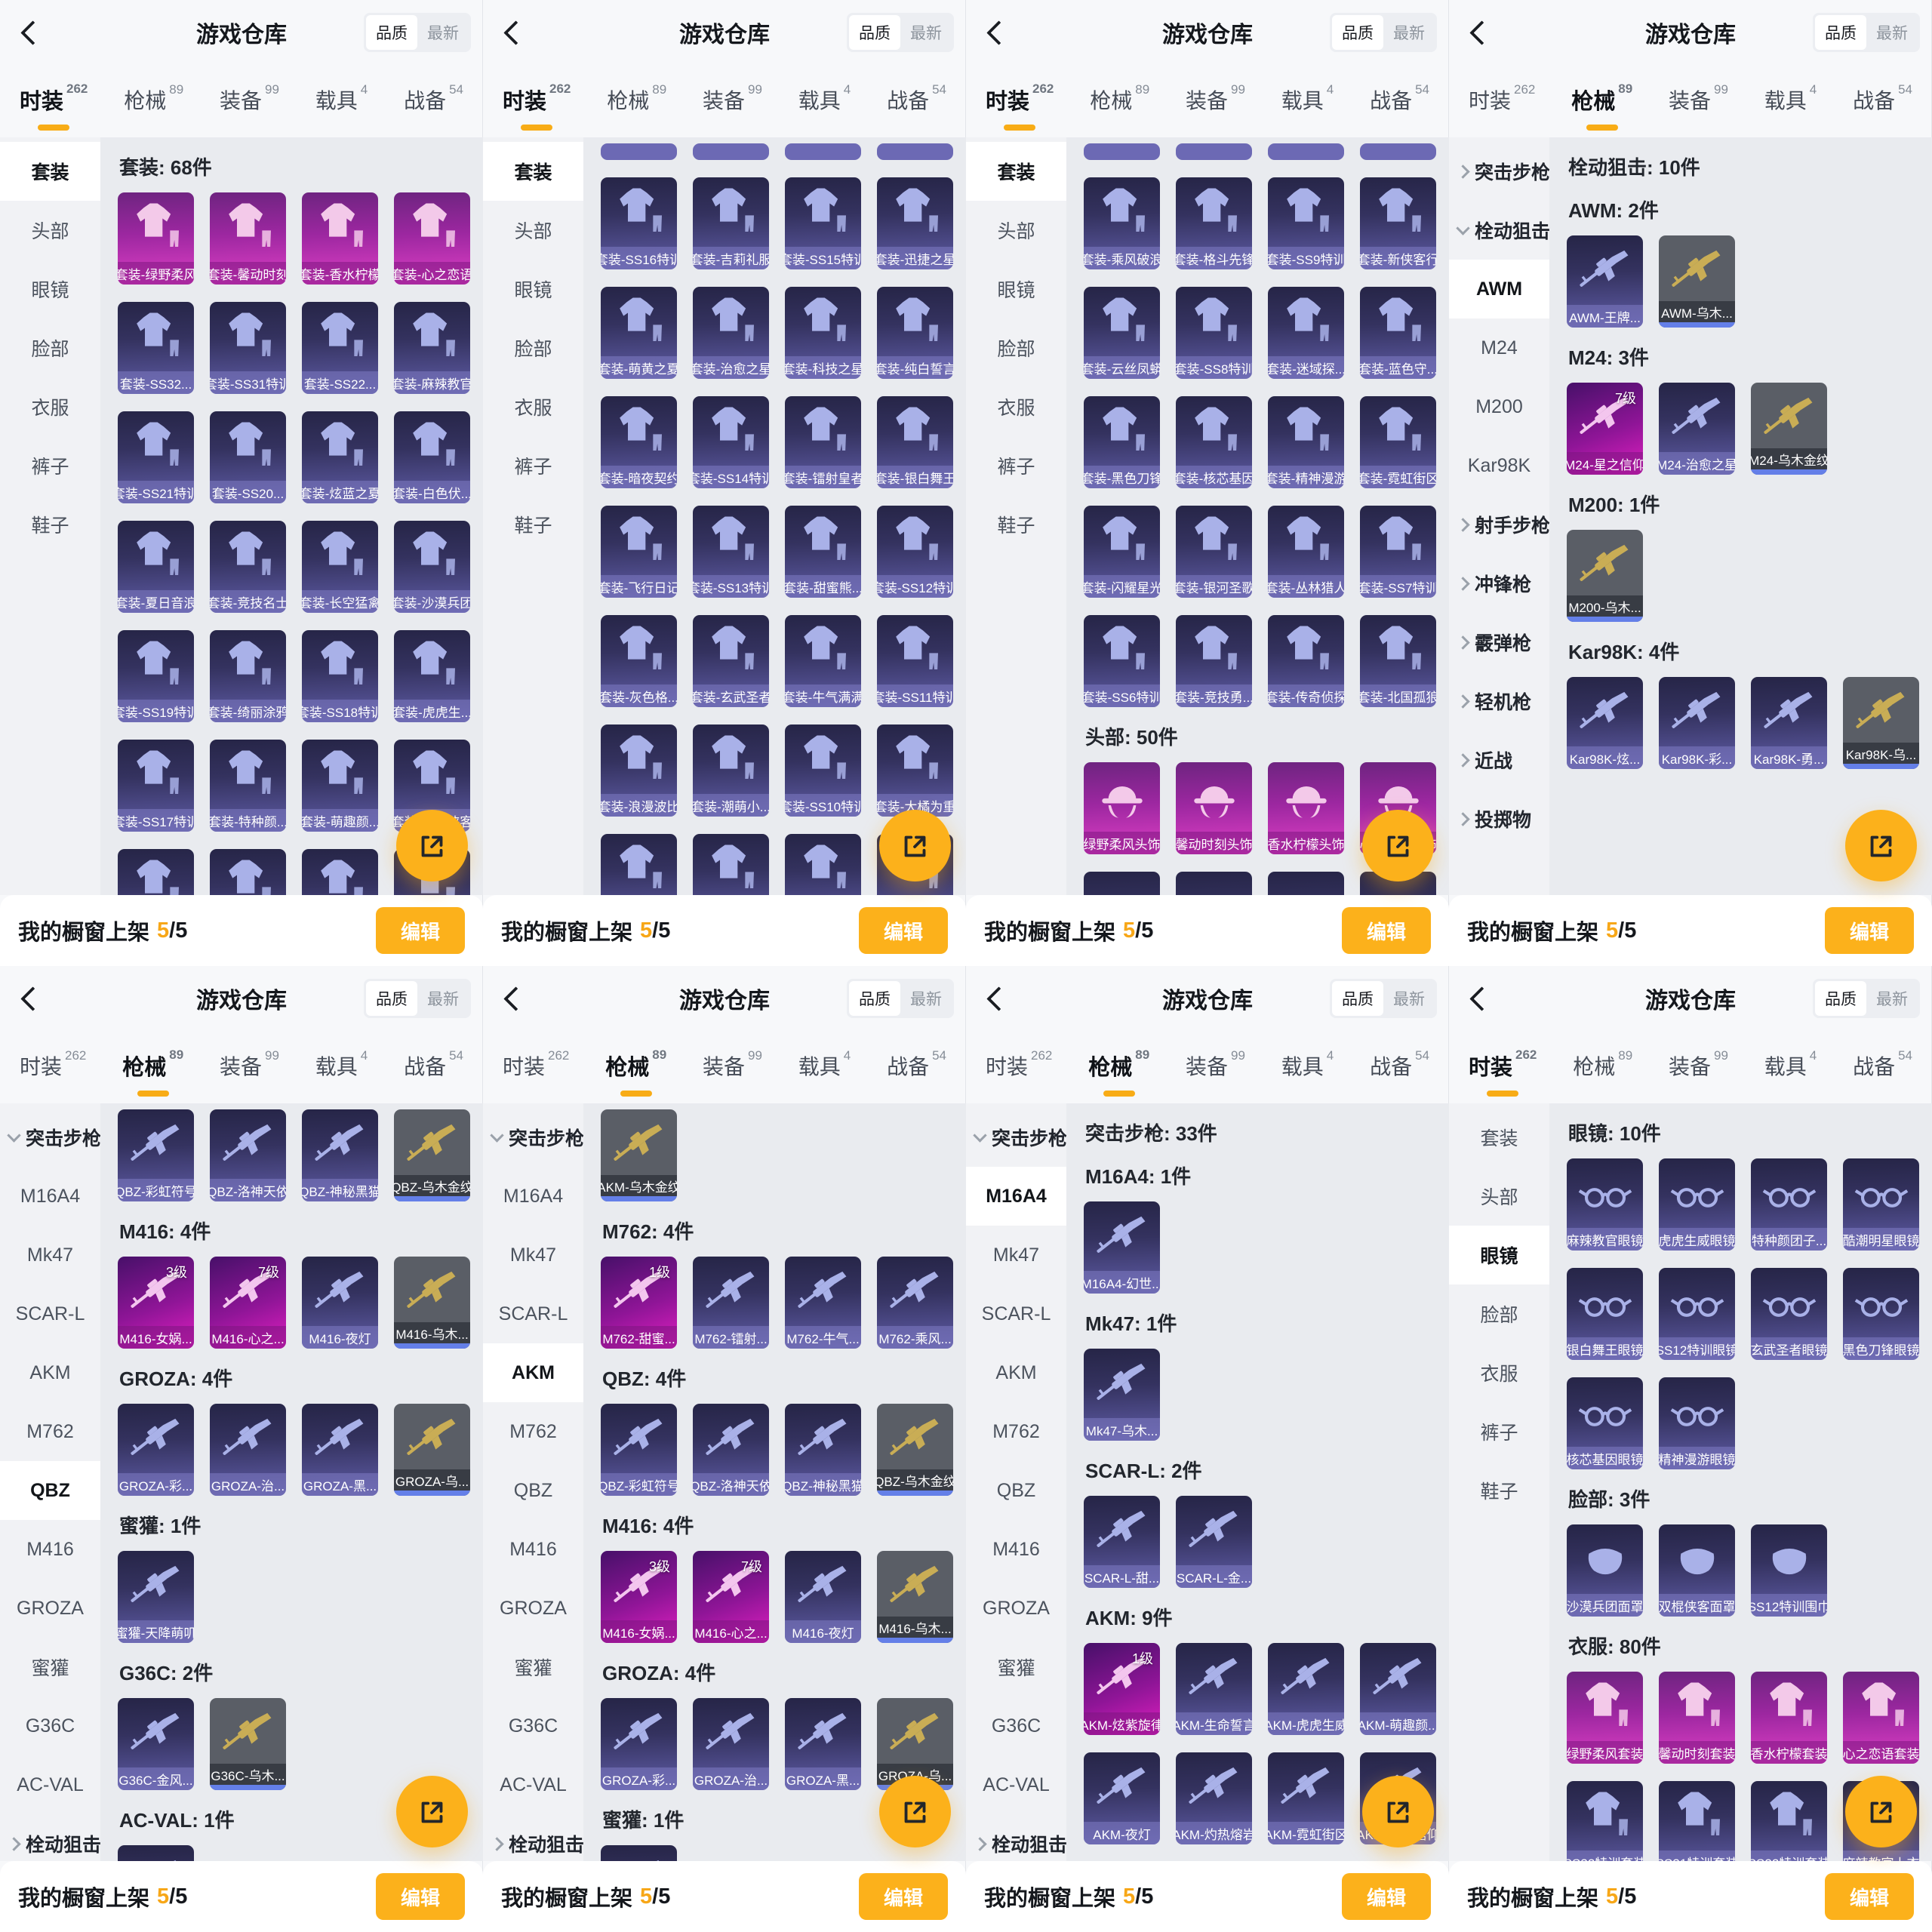 The height and width of the screenshot is (1932, 1932). I want to click on item-card: AKM-乌木金纹, so click(639, 1155).